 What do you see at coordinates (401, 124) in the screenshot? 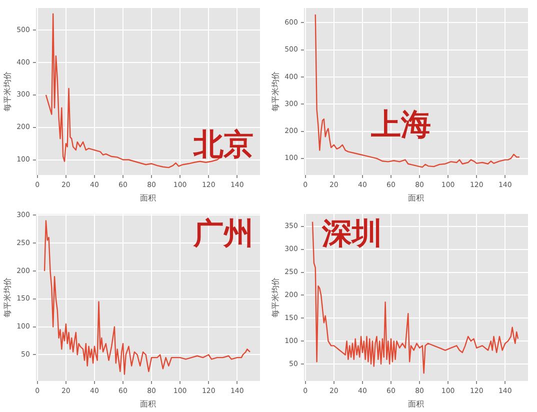
I see `annotation: 上海` at bounding box center [401, 124].